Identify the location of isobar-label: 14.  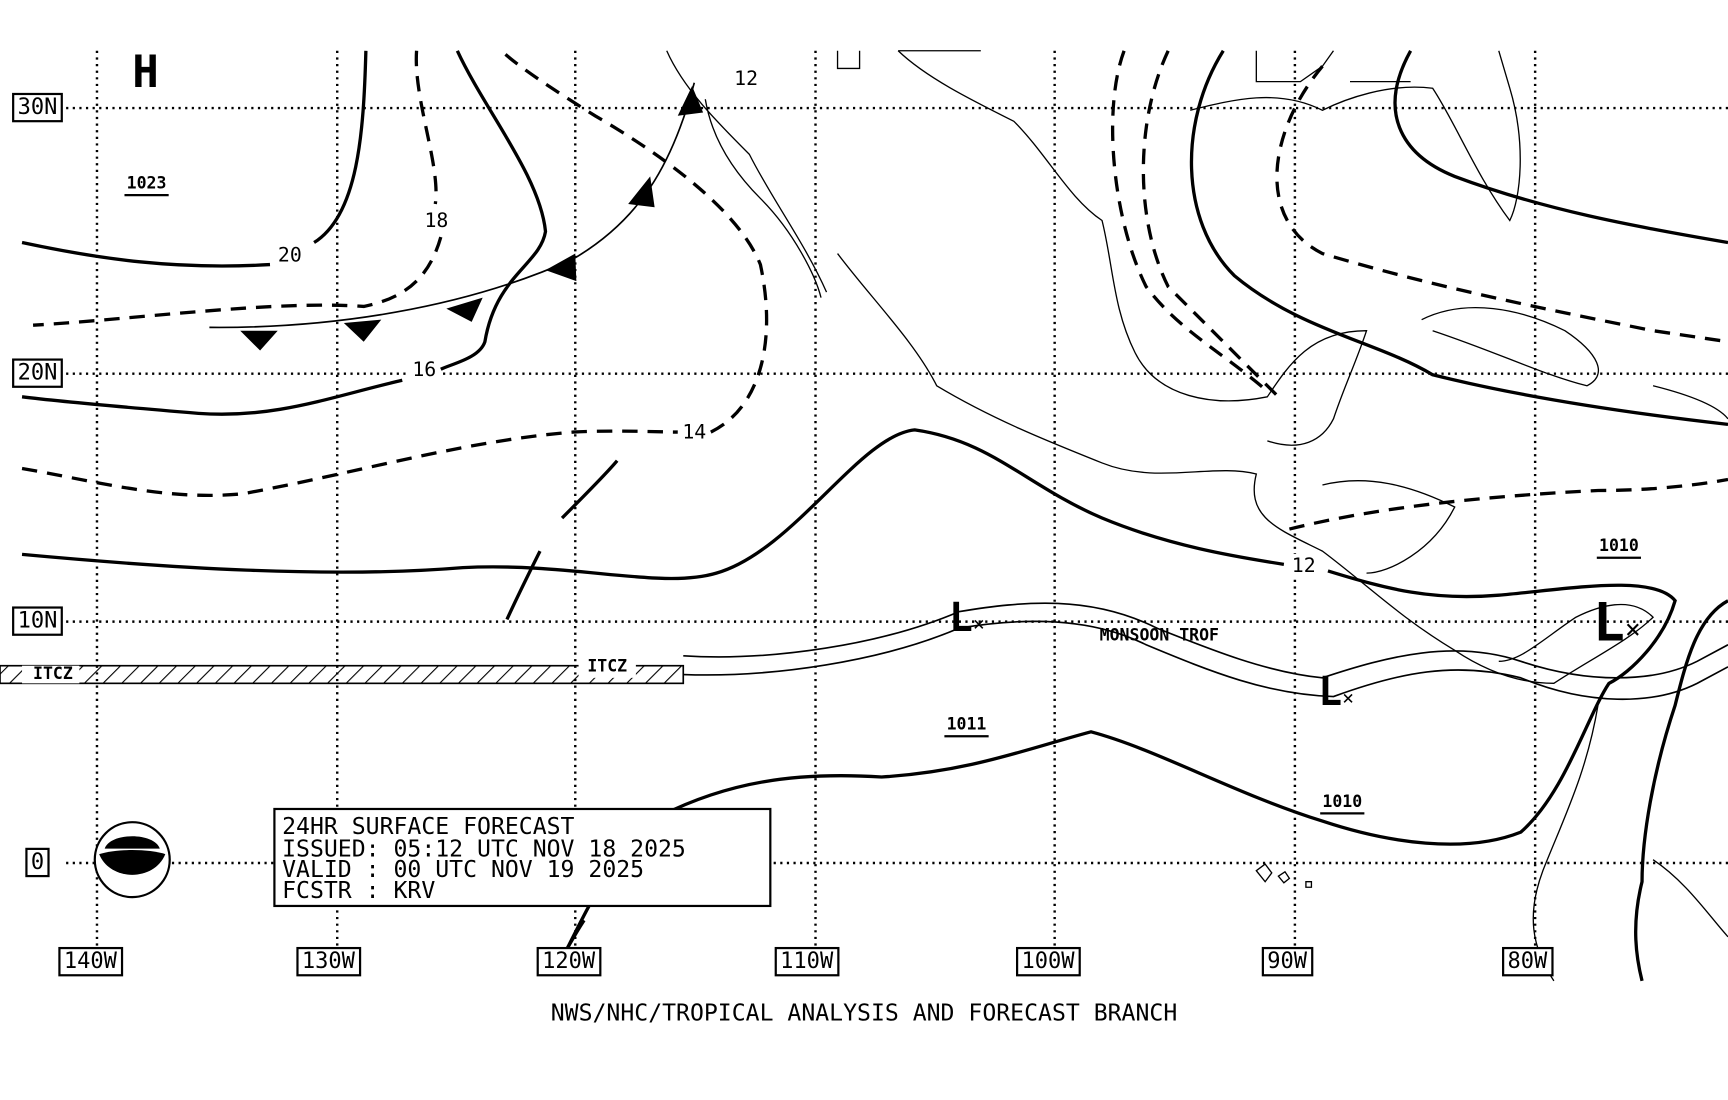
(694, 432).